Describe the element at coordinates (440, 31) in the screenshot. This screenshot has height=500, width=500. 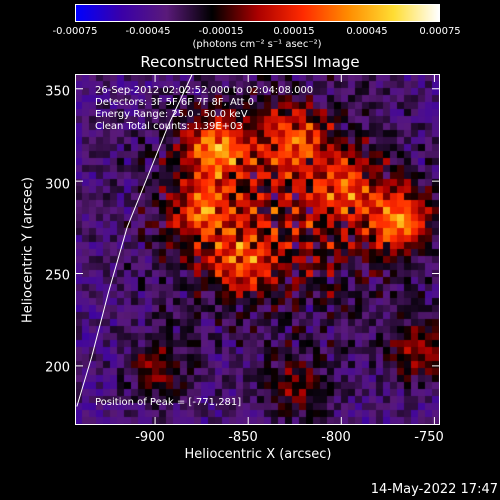
I see `colorbar-tick: 0.00075` at that location.